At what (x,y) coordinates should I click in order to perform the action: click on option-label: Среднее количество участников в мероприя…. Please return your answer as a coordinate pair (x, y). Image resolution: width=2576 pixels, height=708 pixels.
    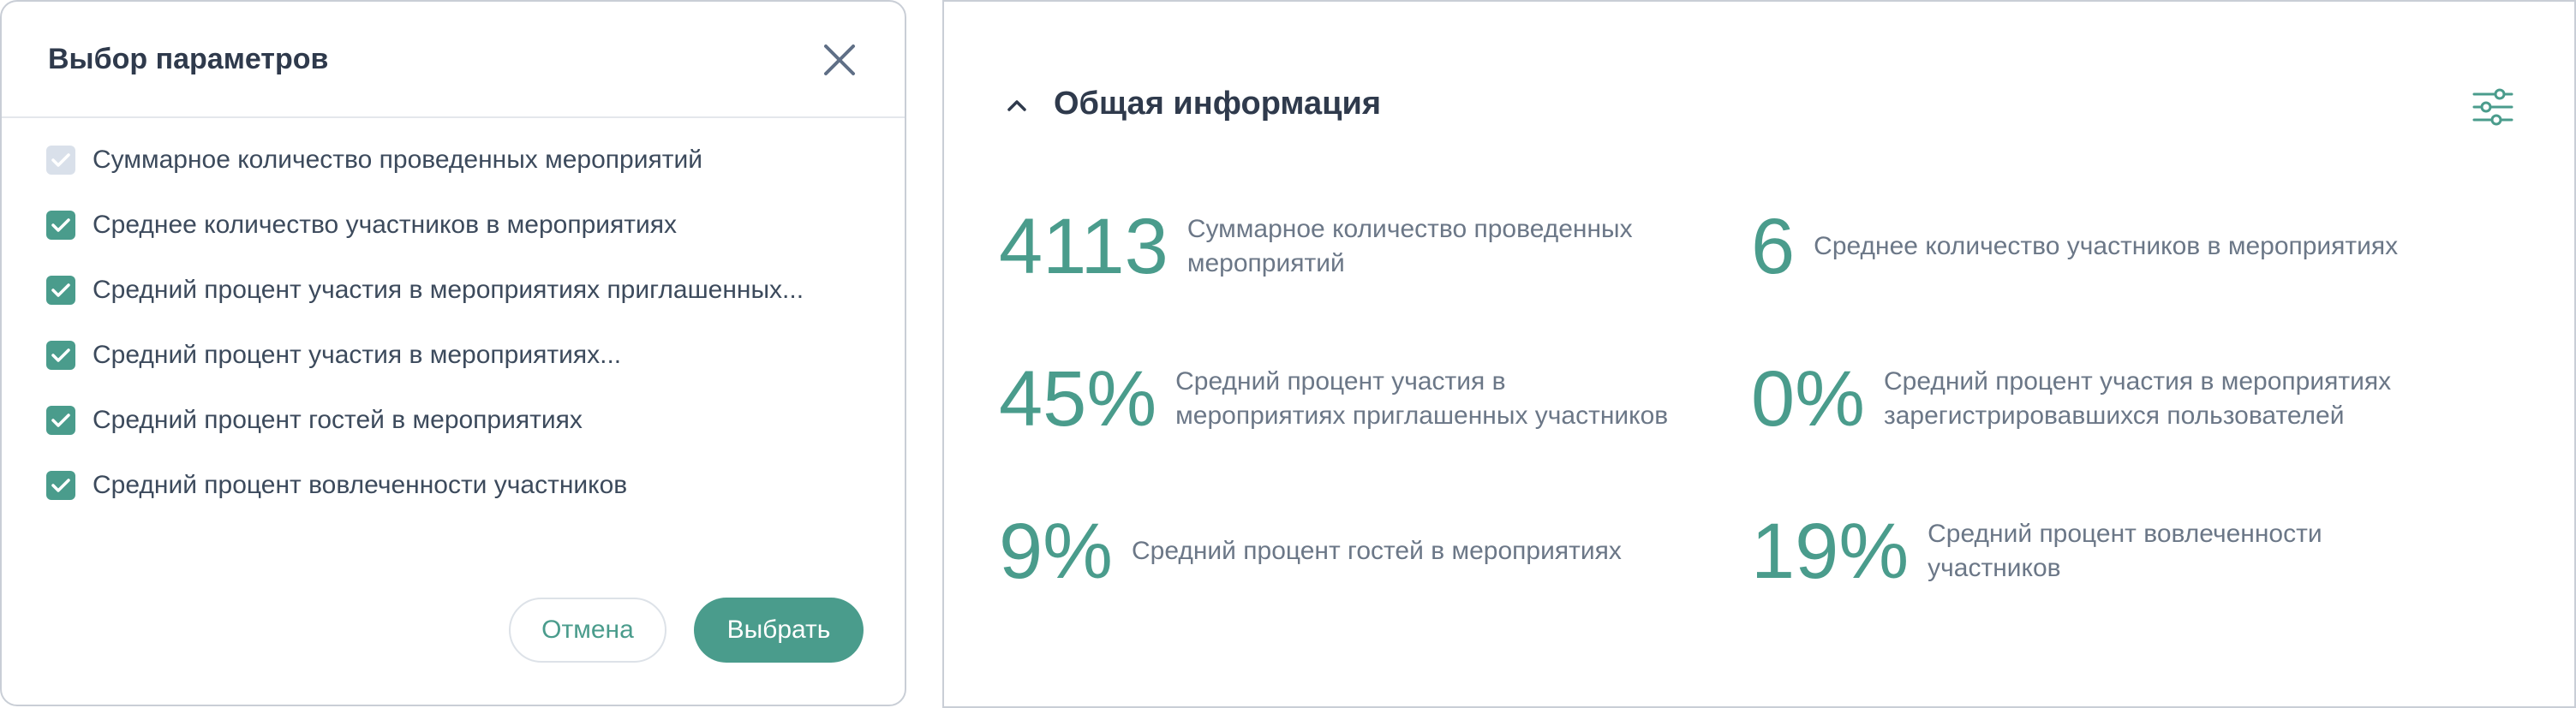
    Looking at the image, I should click on (385, 225).